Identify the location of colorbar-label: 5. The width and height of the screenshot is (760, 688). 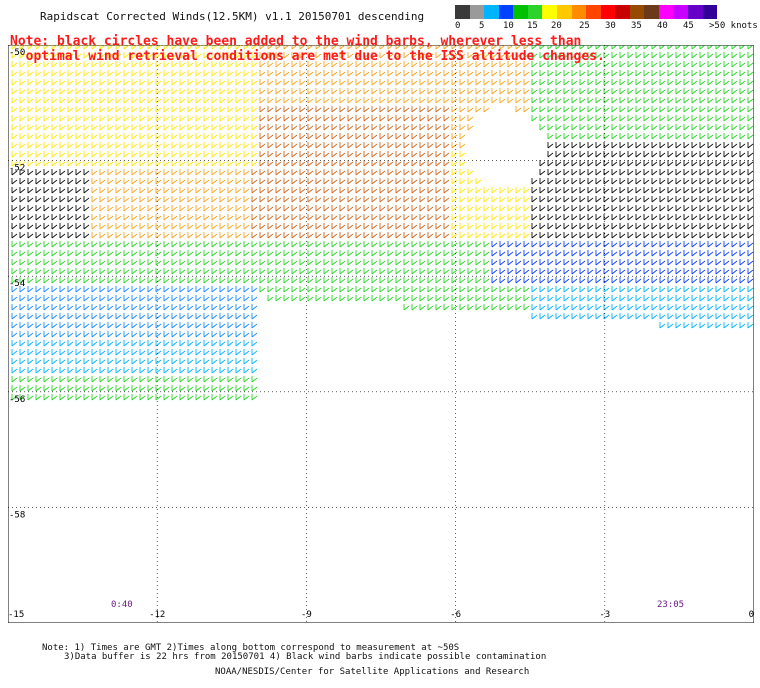
(482, 26).